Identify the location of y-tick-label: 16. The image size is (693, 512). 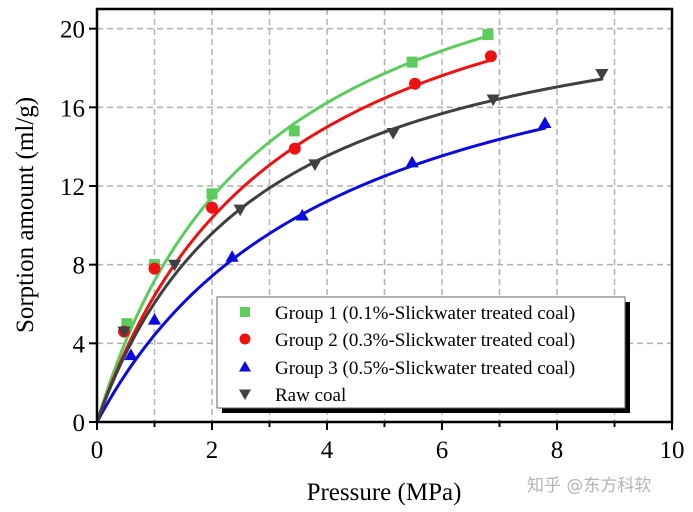
(72, 108).